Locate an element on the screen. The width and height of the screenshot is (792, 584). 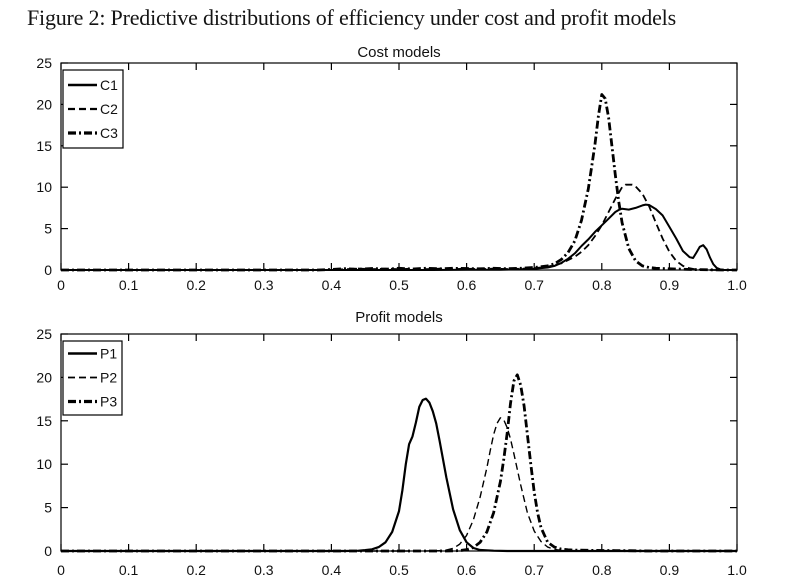
curve-c1 is located at coordinates (399, 237).